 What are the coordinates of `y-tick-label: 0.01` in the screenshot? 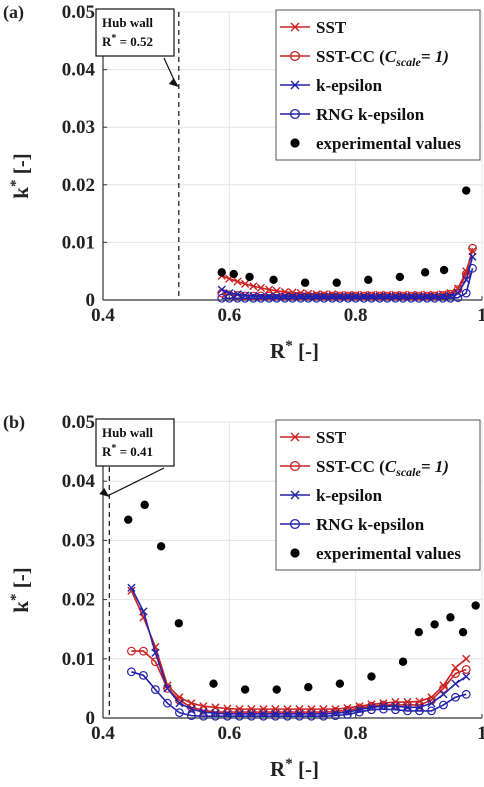 It's located at (78, 659).